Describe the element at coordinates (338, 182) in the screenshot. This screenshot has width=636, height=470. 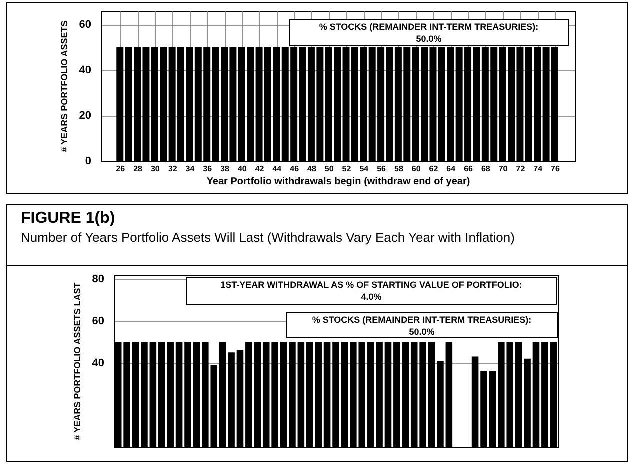
I see `x-axis-title: Year Portfolio withdrawals begin (withdraw end of year)` at that location.